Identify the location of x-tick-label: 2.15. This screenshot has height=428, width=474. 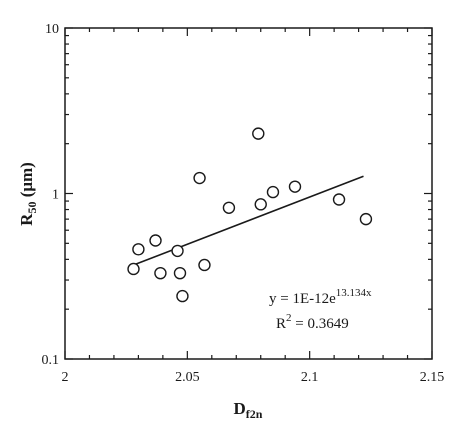
(432, 377).